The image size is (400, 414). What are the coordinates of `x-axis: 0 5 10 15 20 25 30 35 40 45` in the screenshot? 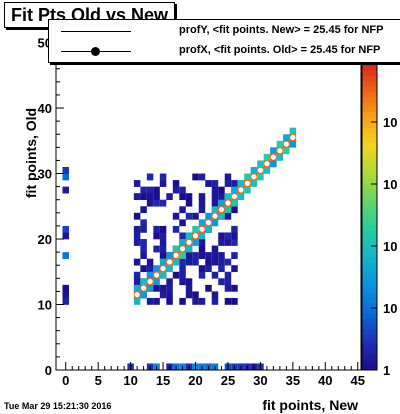 It's located at (213, 375).